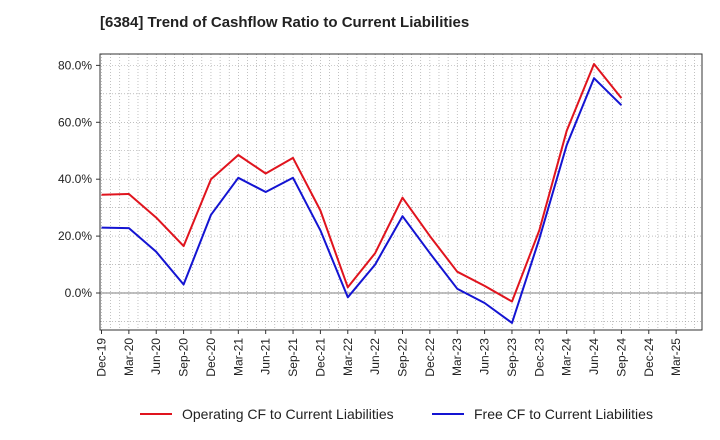  I want to click on x-tick-label: Mar-20, so click(129, 357).